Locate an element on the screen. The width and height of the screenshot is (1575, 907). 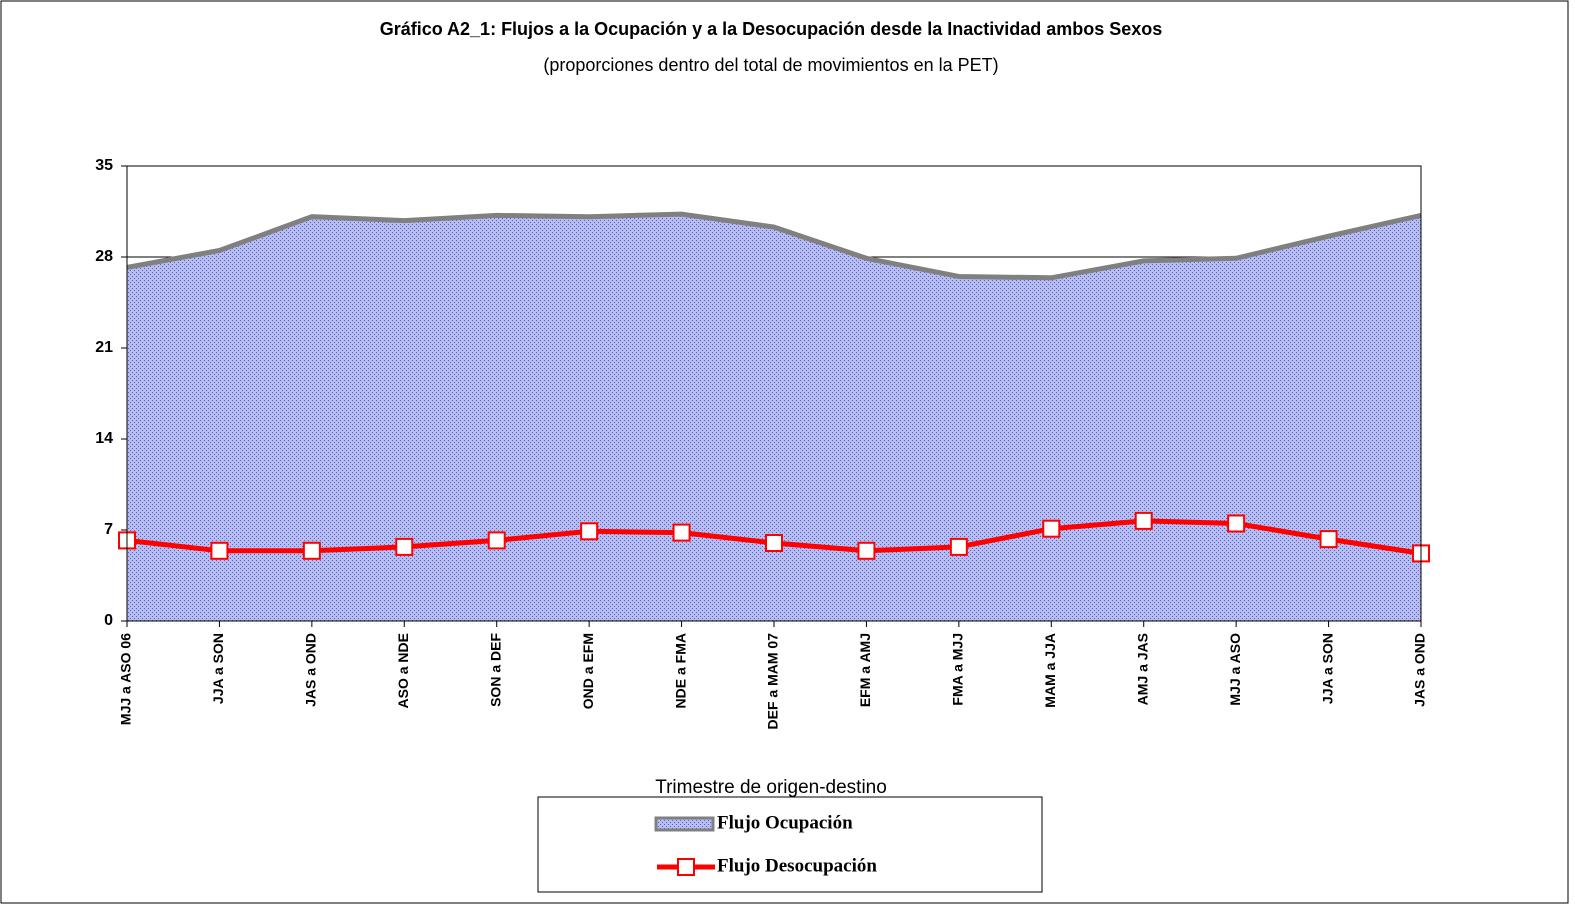
legend-label: Flujo Desocupación is located at coordinates (797, 865).